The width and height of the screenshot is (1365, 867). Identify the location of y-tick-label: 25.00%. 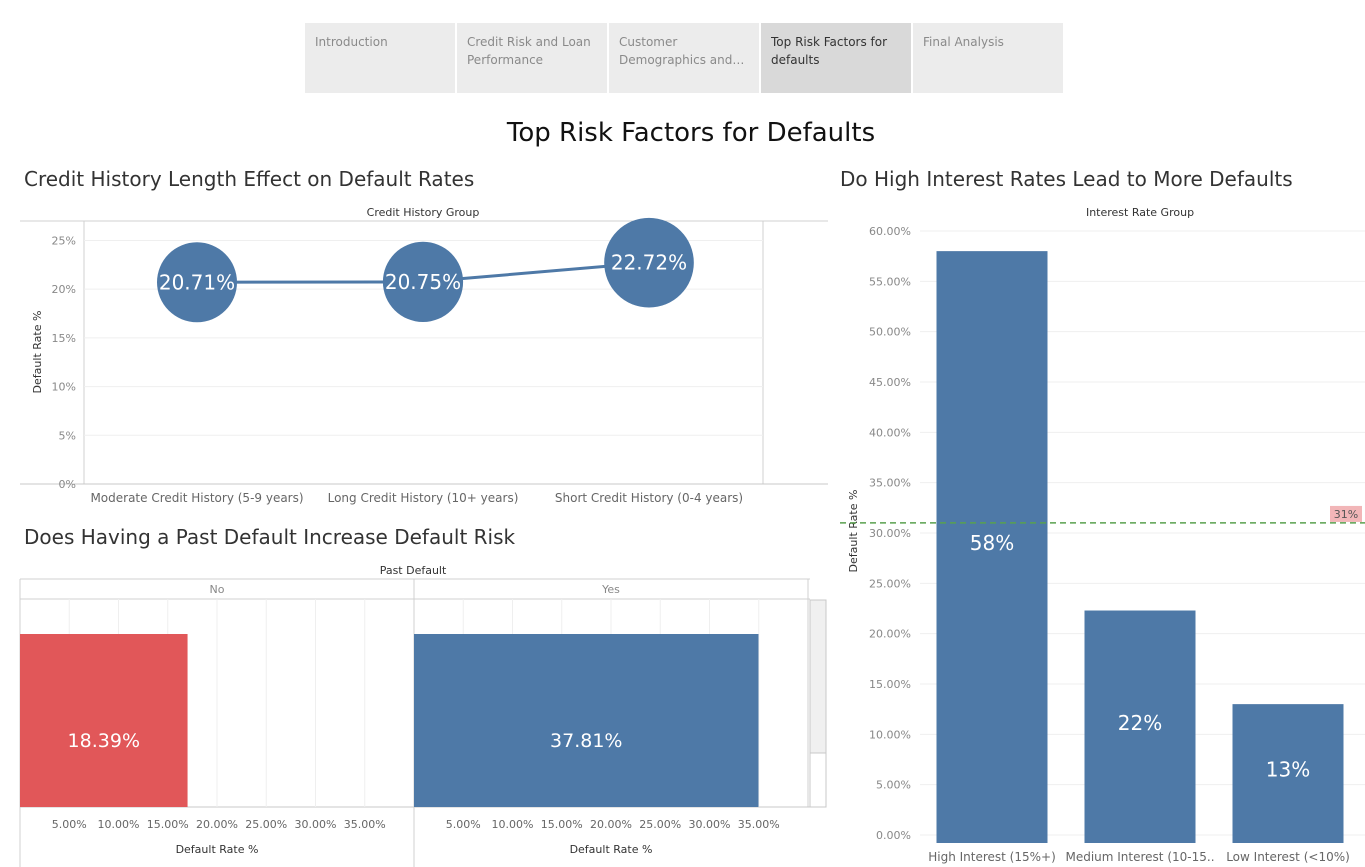
(890, 583).